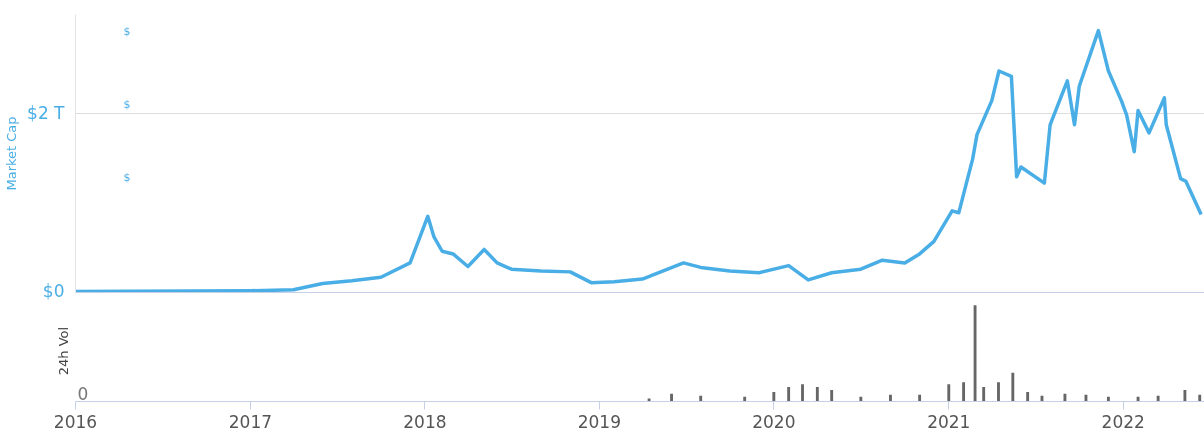 This screenshot has width=1204, height=435. I want to click on x-tick-label: 2022, so click(1123, 421).